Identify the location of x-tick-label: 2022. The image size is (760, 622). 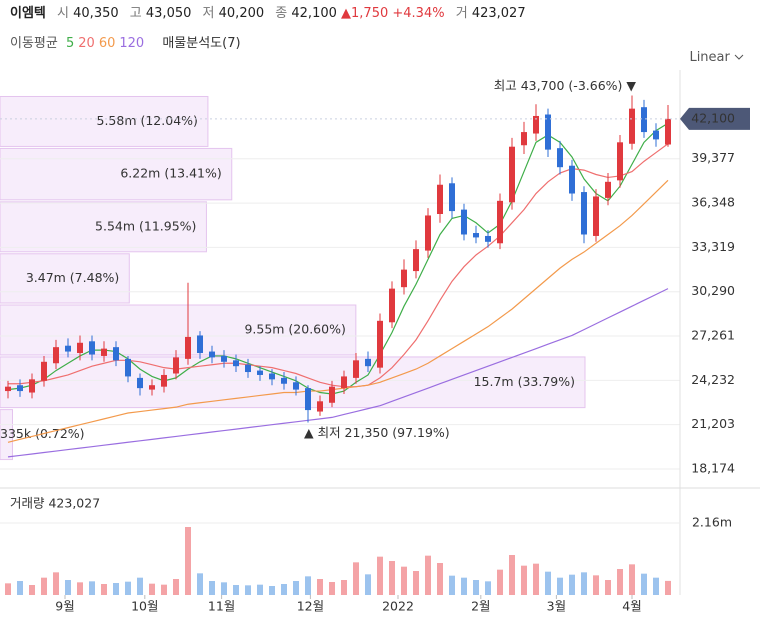
(398, 606).